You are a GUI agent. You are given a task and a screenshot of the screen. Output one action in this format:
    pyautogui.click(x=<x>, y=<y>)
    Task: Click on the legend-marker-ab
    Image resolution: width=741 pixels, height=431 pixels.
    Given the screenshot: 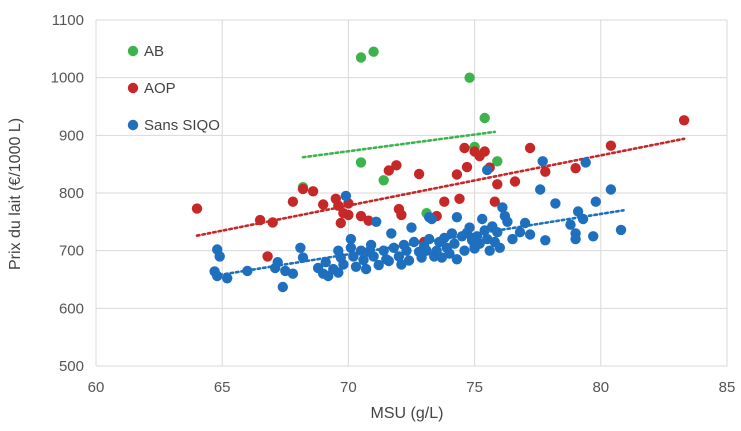 What is the action you would take?
    pyautogui.click(x=133, y=51)
    